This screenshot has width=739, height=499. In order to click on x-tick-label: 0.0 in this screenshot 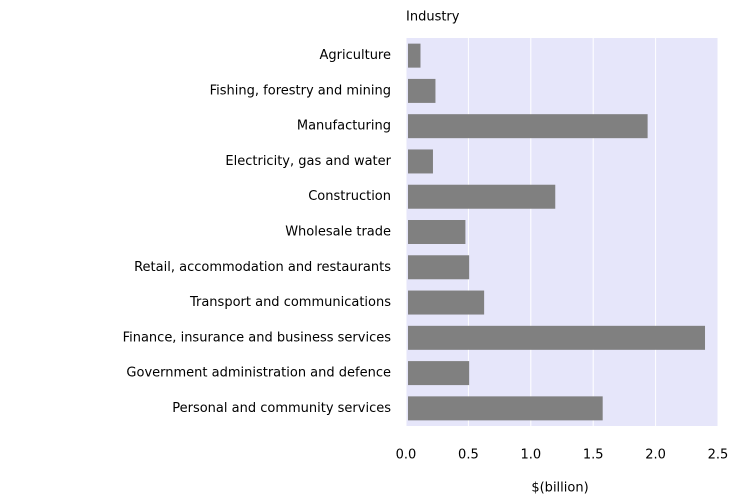, I will do `click(406, 455)`.